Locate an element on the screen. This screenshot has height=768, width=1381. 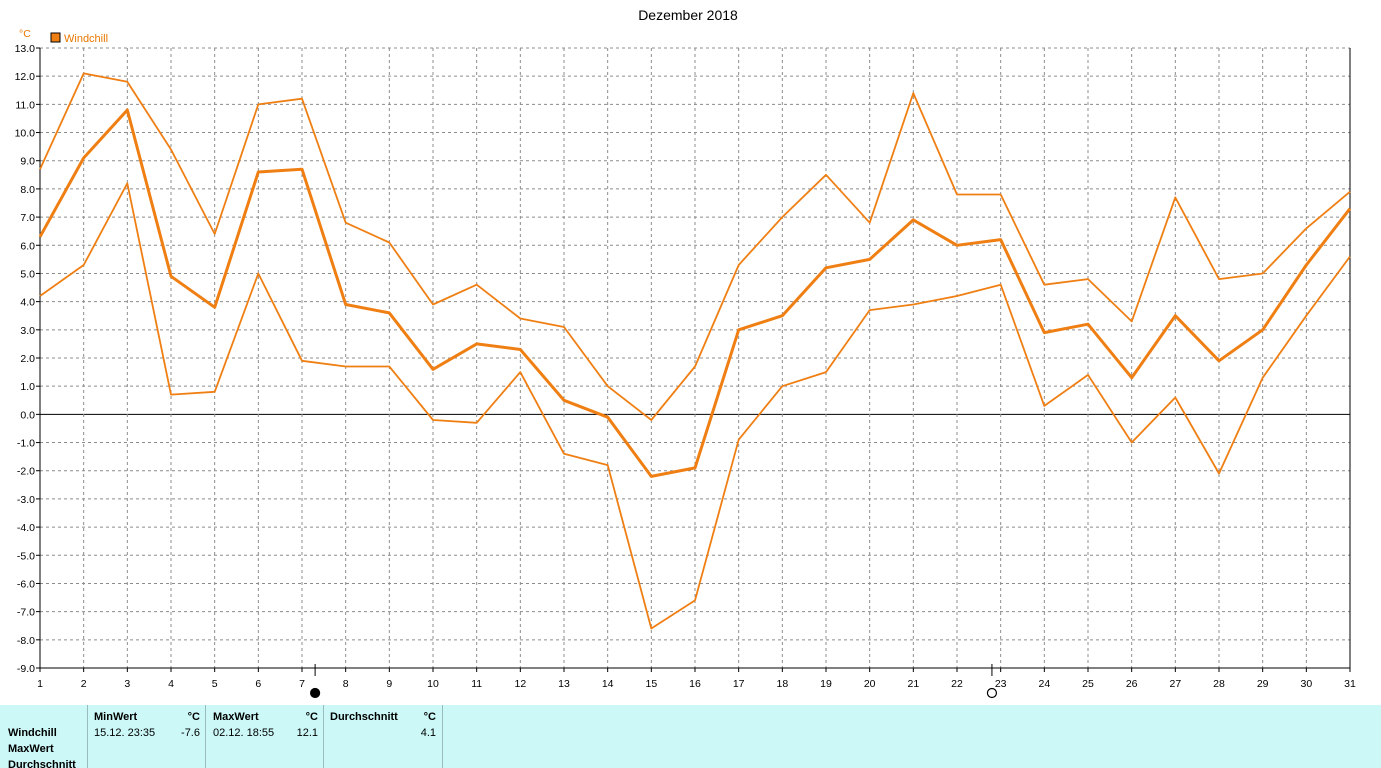
x-tick-label: 1 is located at coordinates (40, 684).